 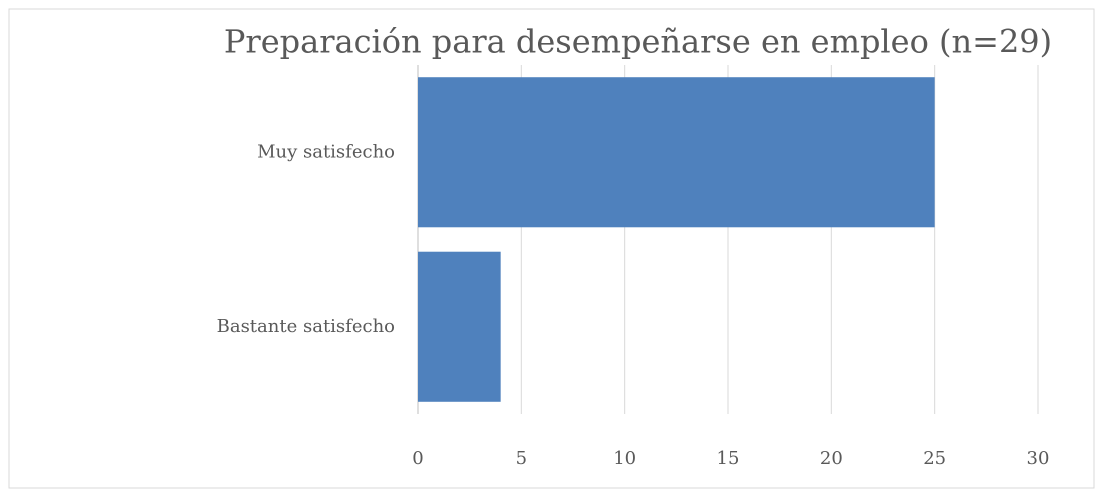 What do you see at coordinates (728, 458) in the screenshot?
I see `x-tick-label: 15` at bounding box center [728, 458].